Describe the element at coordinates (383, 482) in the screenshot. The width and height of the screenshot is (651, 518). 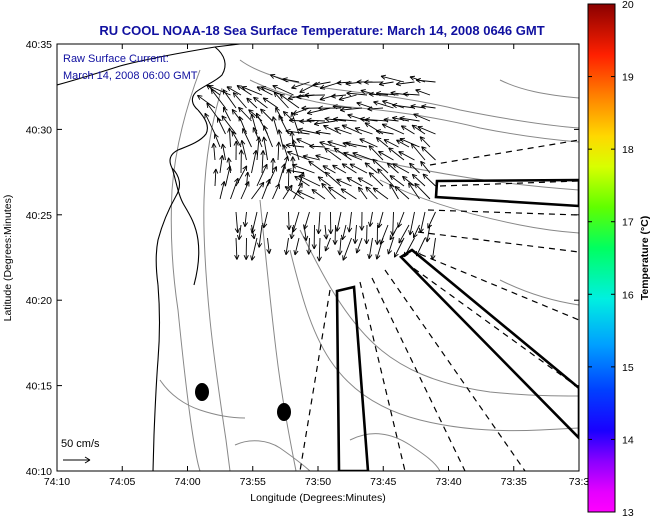
I see `x-tick-label: 73:45` at that location.